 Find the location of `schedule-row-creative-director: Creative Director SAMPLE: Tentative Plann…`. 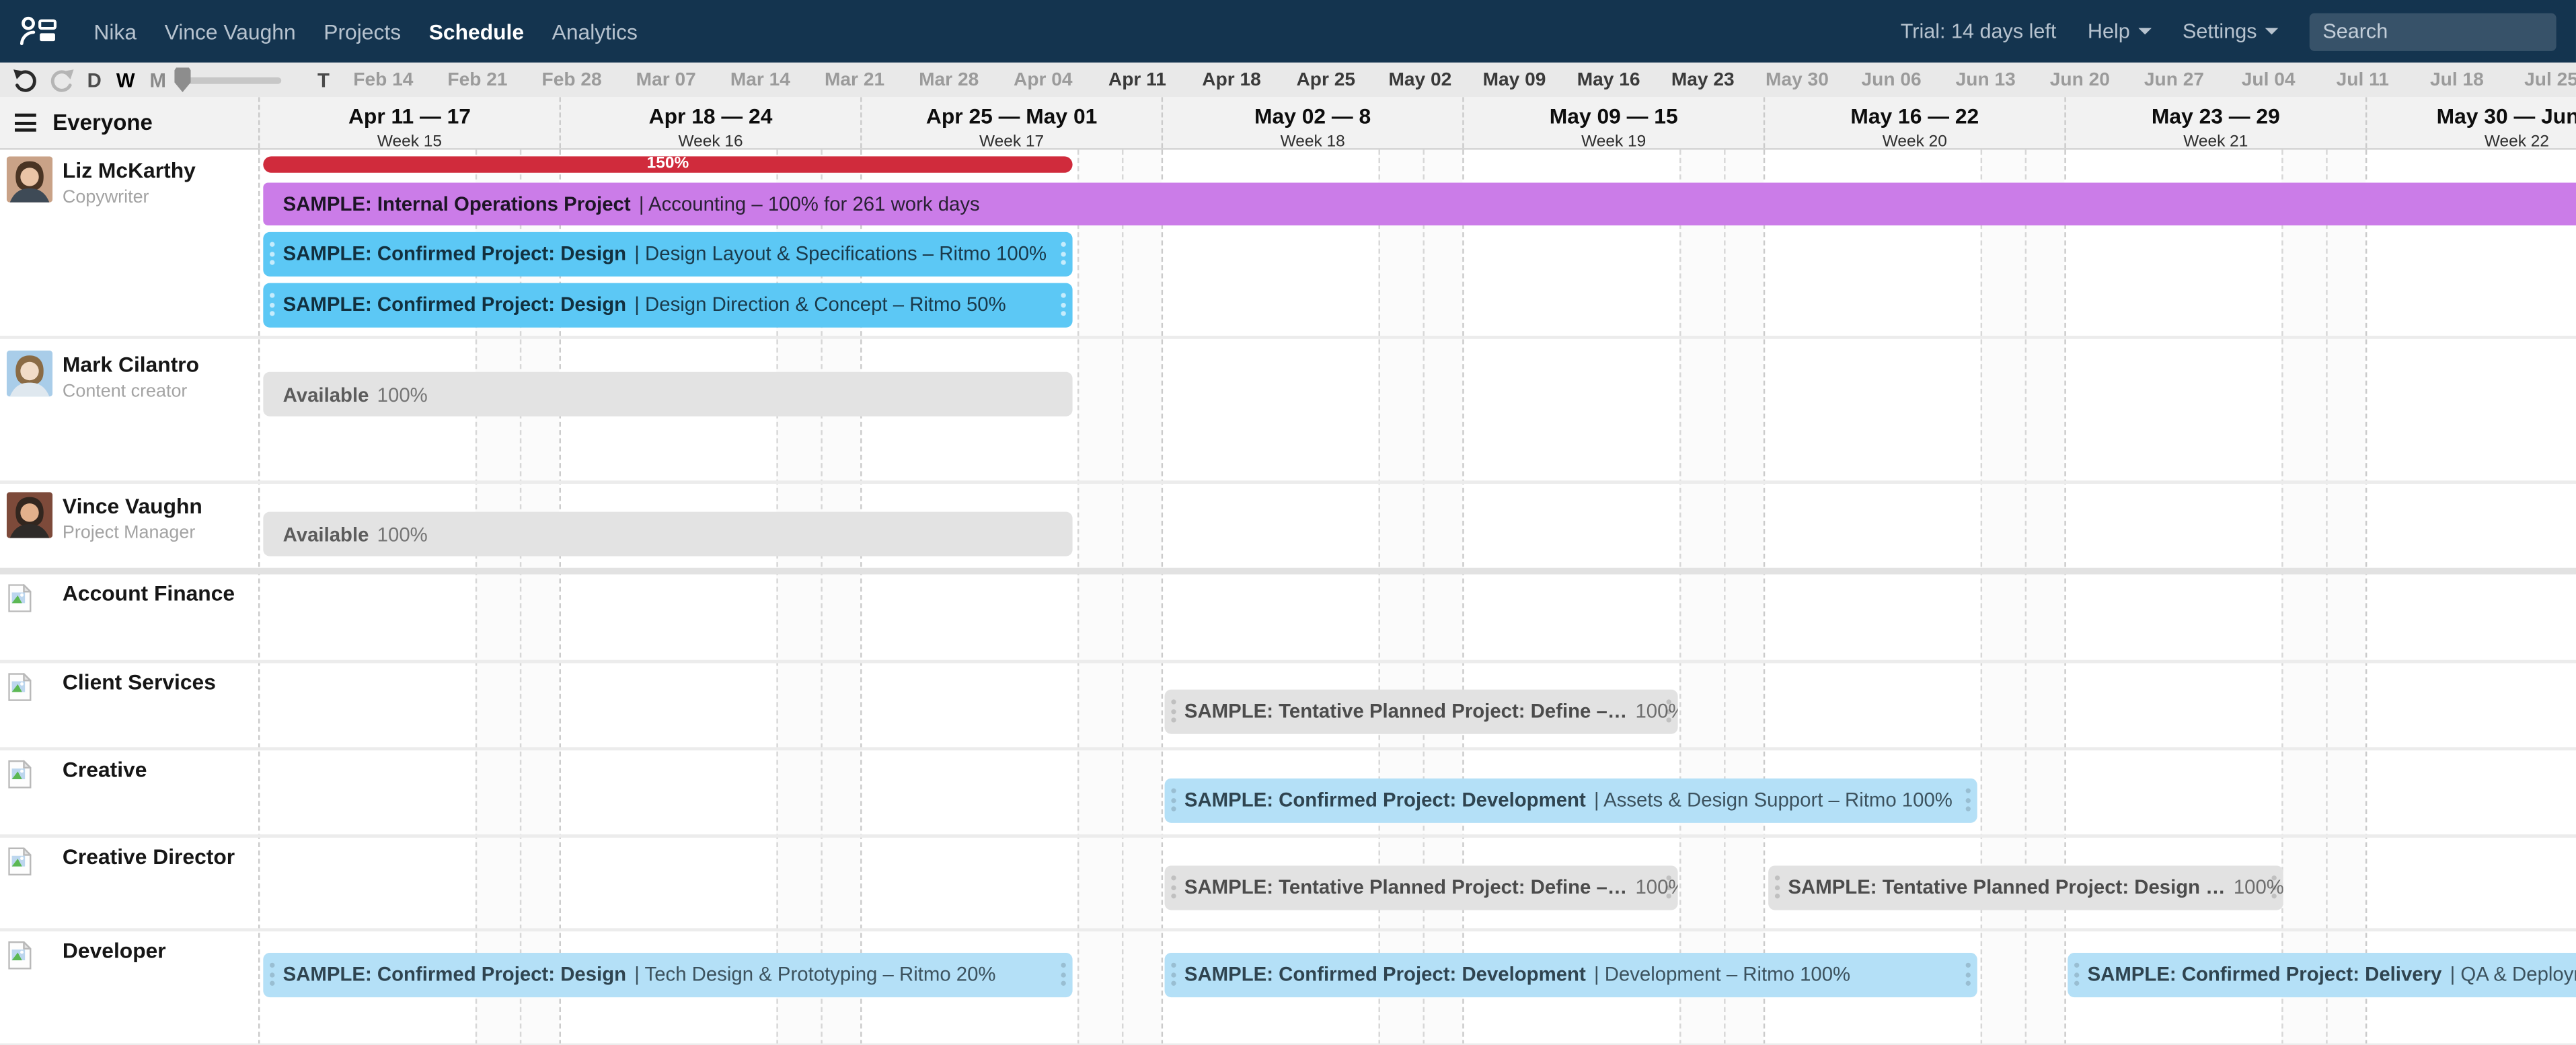

schedule-row-creative-director: Creative Director SAMPLE: Tentative Plann… is located at coordinates (1288, 884).